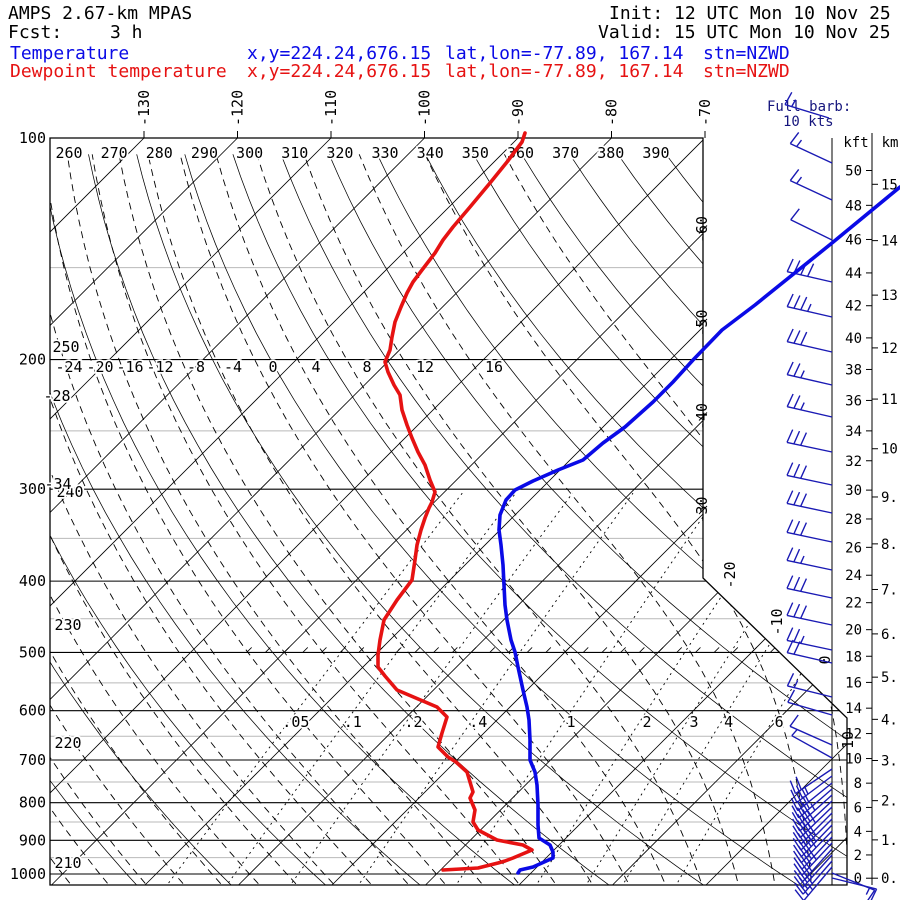 This screenshot has height=900, width=900. What do you see at coordinates (855, 143) in the screenshot?
I see `svg-text: kft` at bounding box center [855, 143].